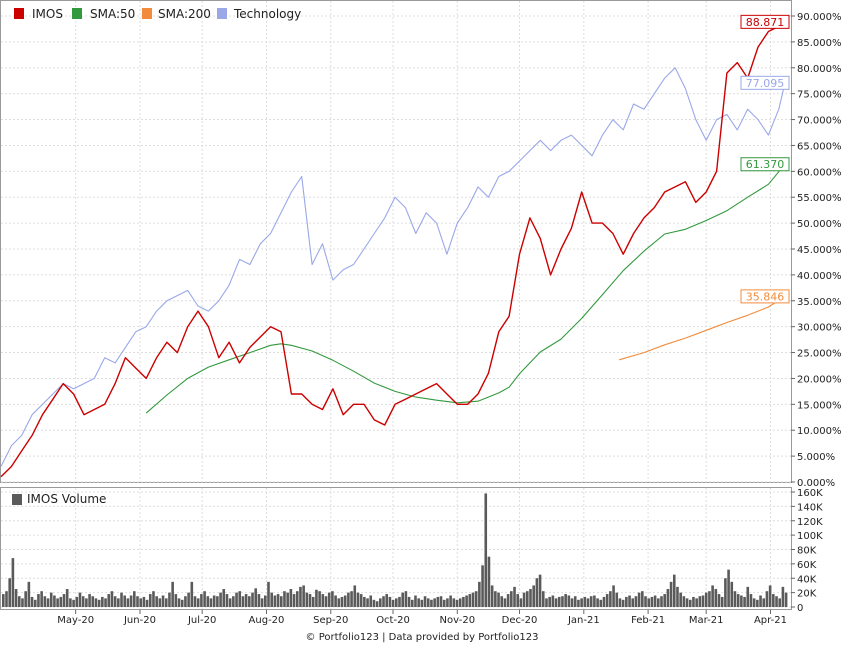  What do you see at coordinates (819, 405) in the screenshot?
I see `price-y-tick-label: 15.000%` at bounding box center [819, 405].